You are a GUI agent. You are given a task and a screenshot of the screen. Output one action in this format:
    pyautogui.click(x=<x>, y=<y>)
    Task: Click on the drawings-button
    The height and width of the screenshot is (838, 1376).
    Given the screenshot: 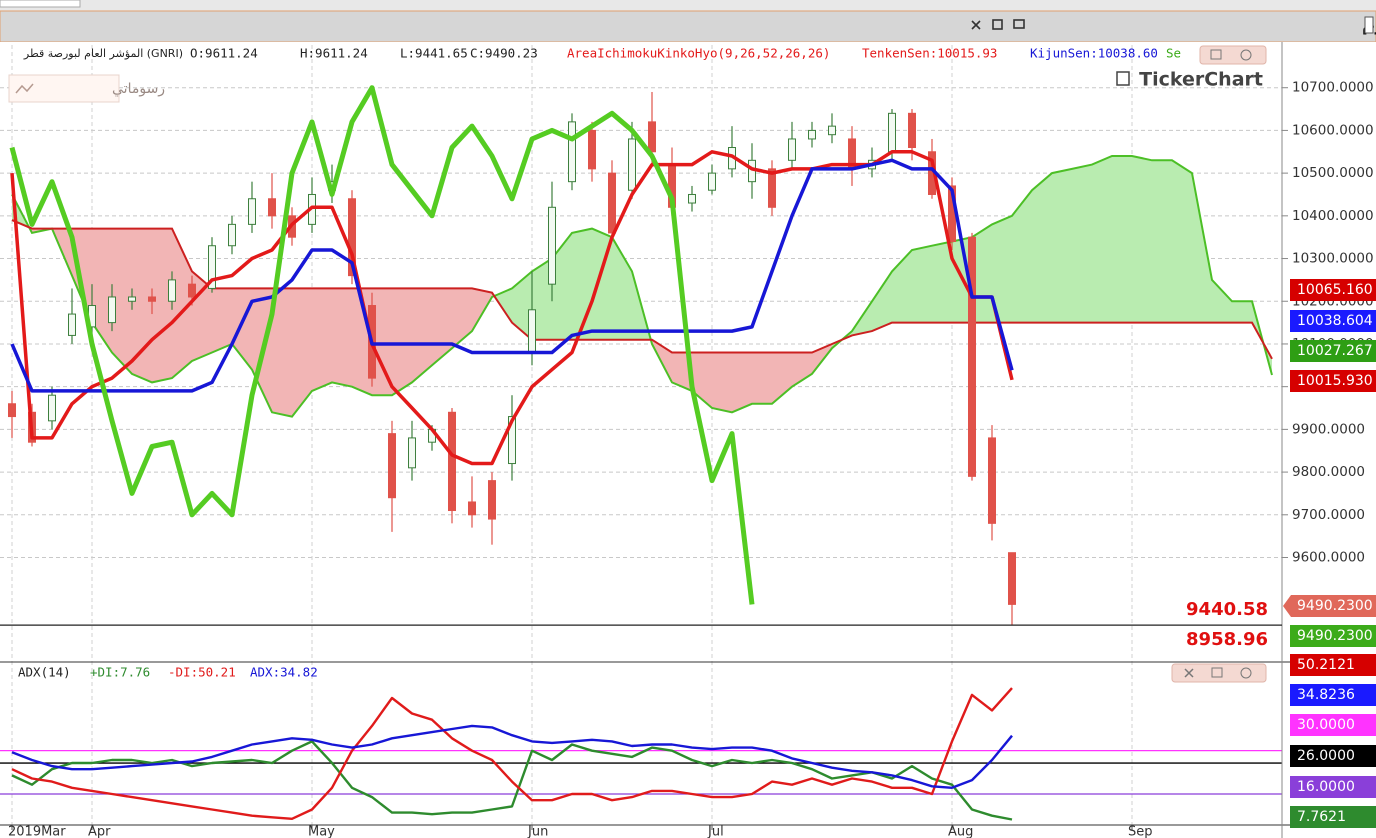 What is the action you would take?
    pyautogui.click(x=64, y=88)
    